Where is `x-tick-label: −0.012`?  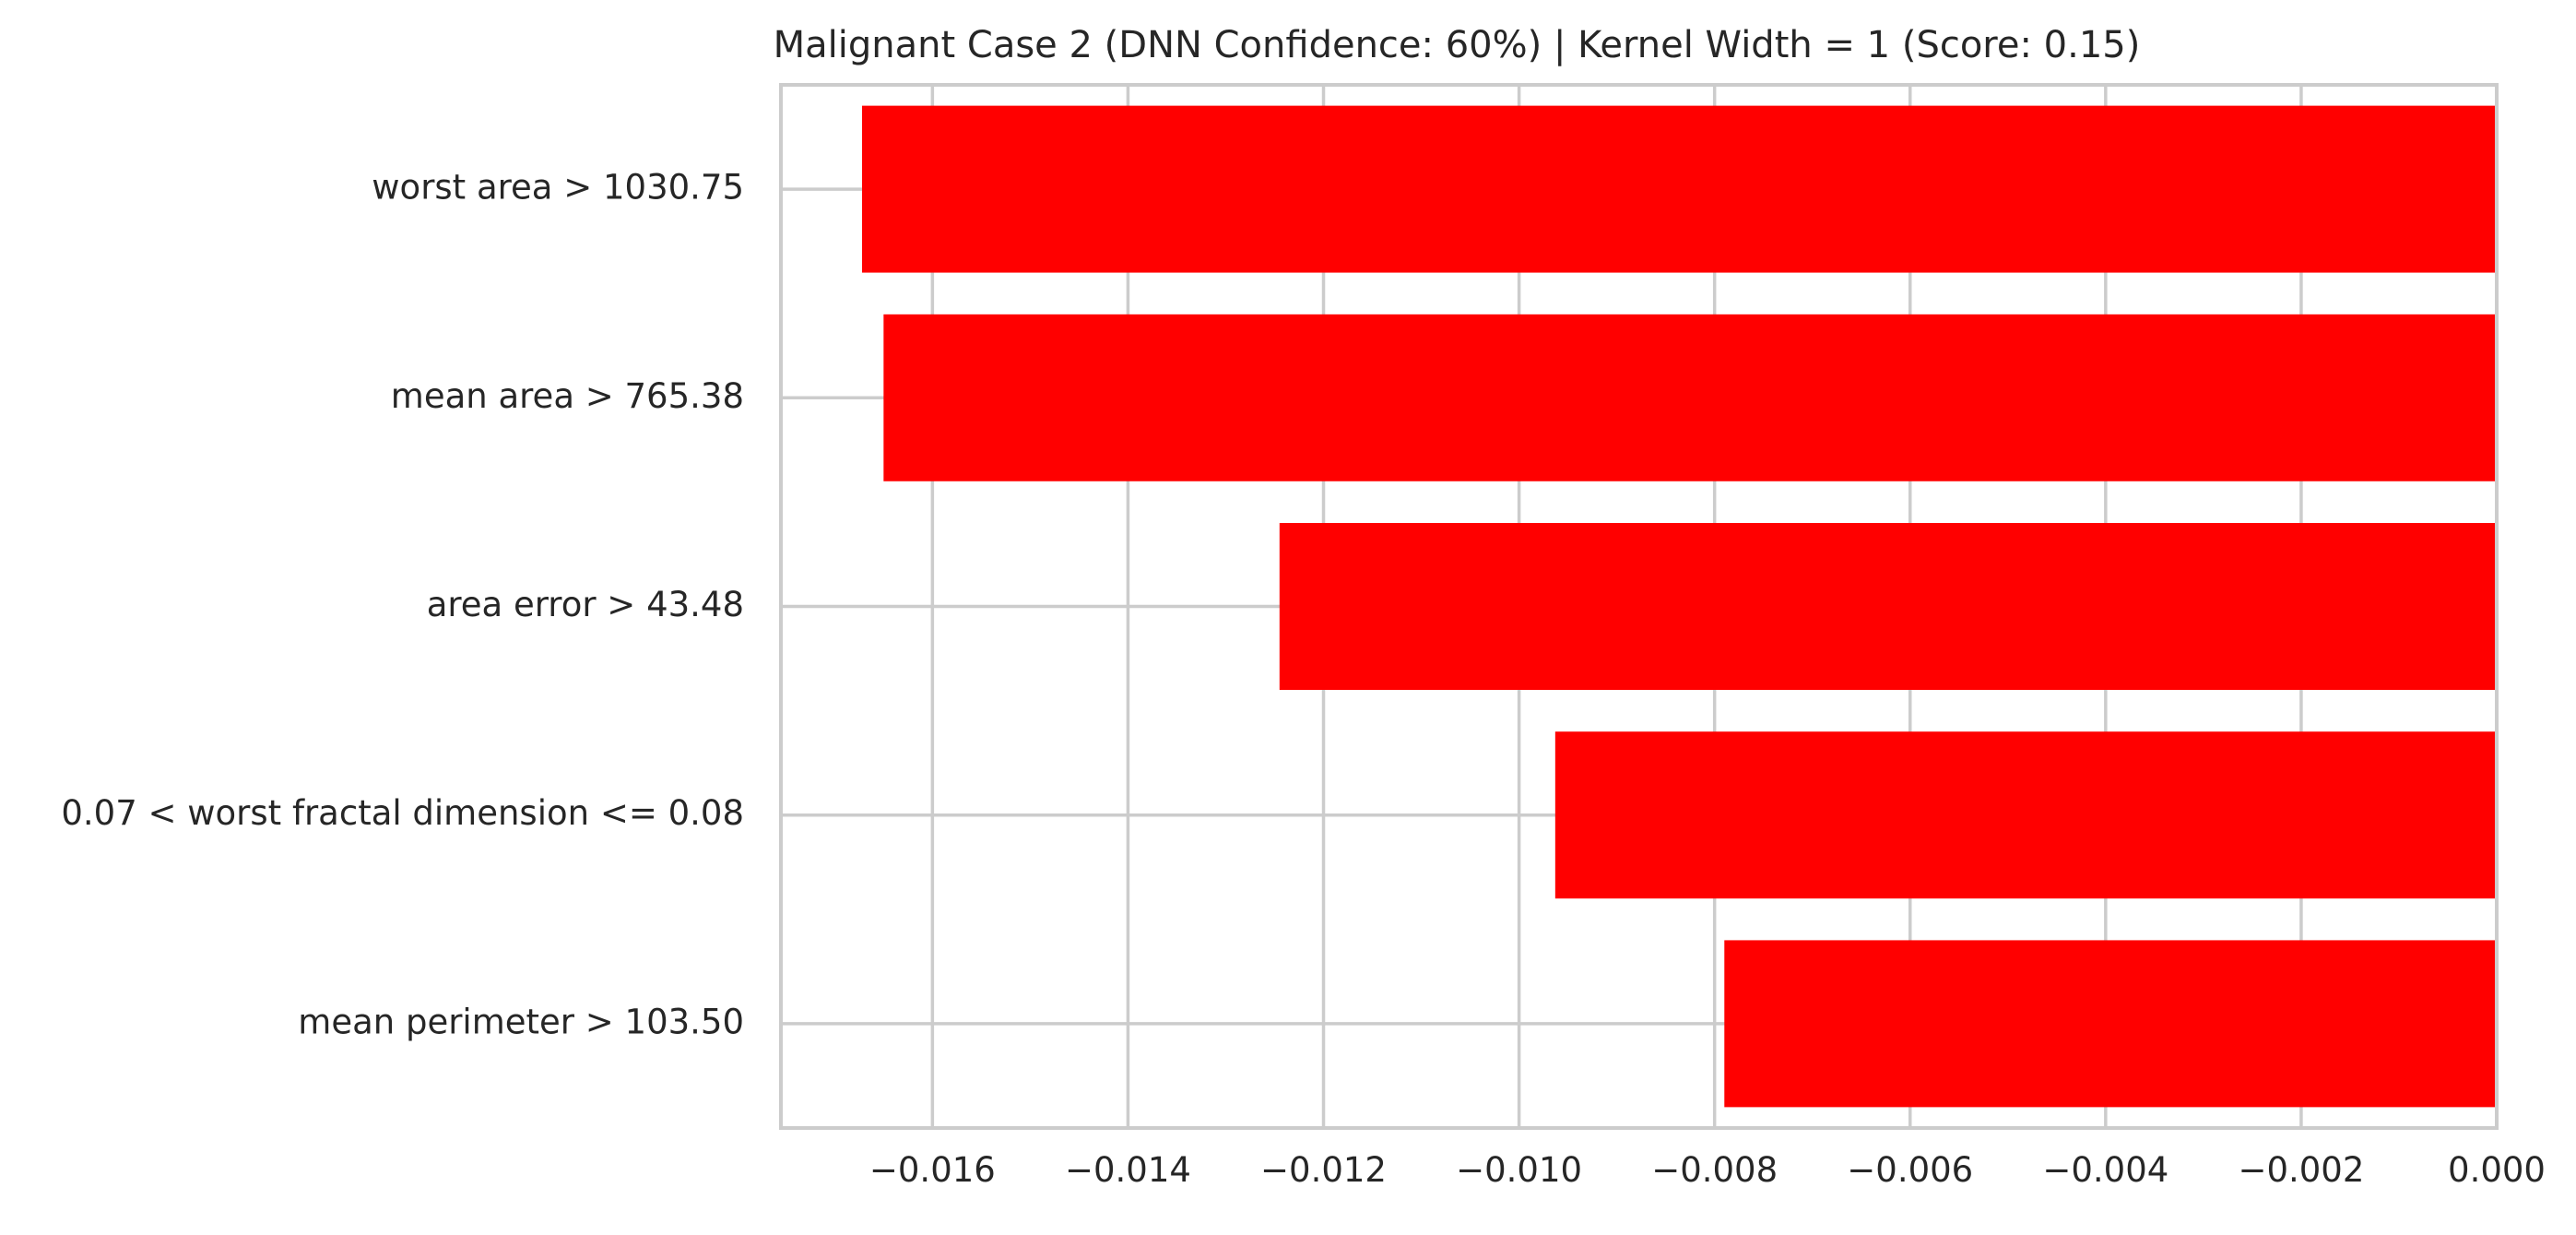 x-tick-label: −0.012 is located at coordinates (1323, 1170).